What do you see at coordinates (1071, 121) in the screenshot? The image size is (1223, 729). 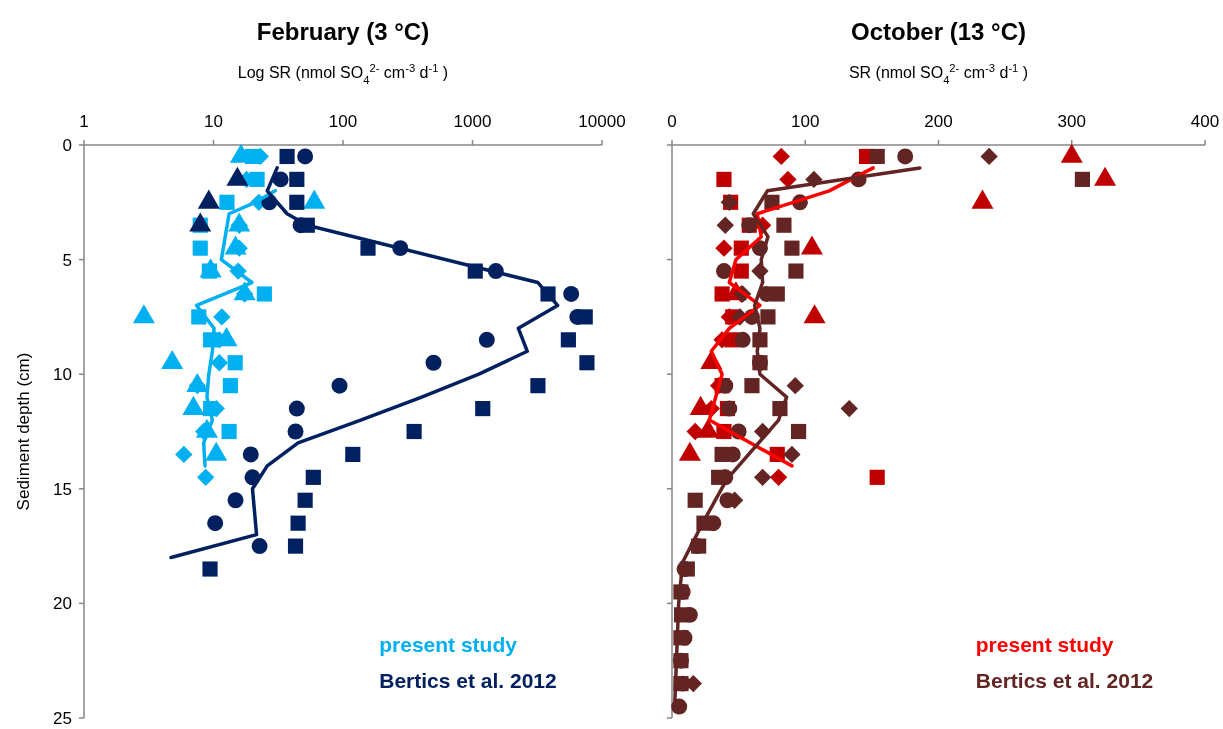 I see `x-tick-label: 300` at bounding box center [1071, 121].